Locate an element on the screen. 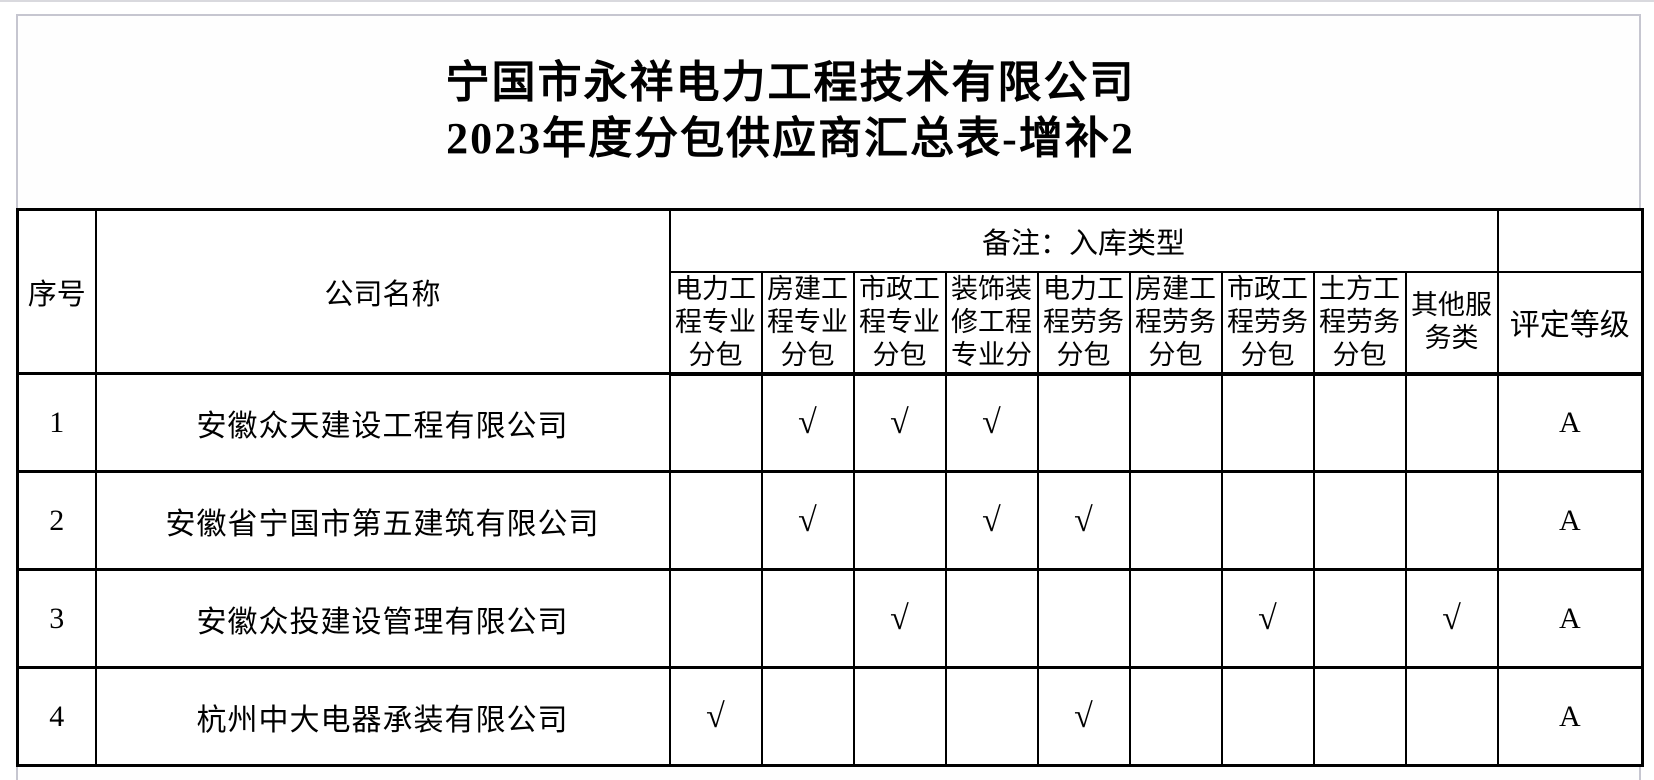  row-index-cell: 3 is located at coordinates (56, 618).